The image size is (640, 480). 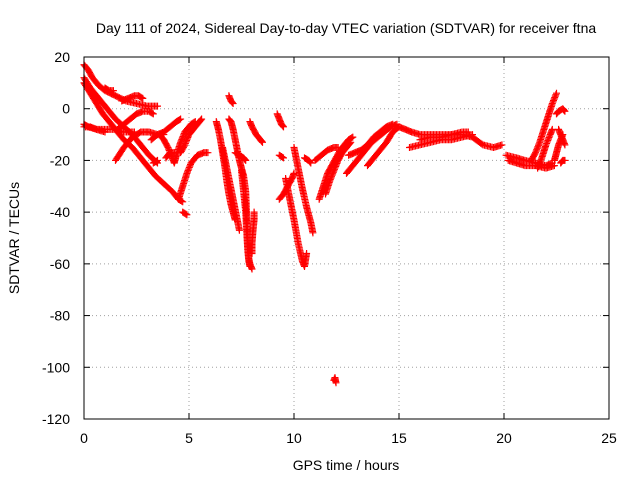 What do you see at coordinates (56, 419) in the screenshot?
I see `y-tick-label: -120` at bounding box center [56, 419].